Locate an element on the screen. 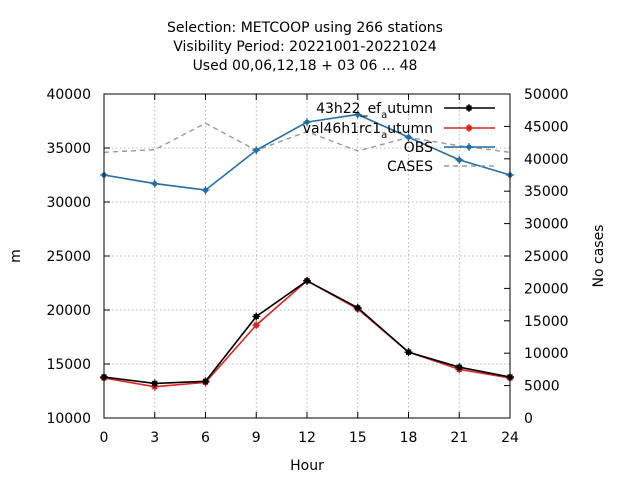 Image resolution: width=640 pixels, height=480 pixels. y2-tick-label: 25000 is located at coordinates (546, 257).